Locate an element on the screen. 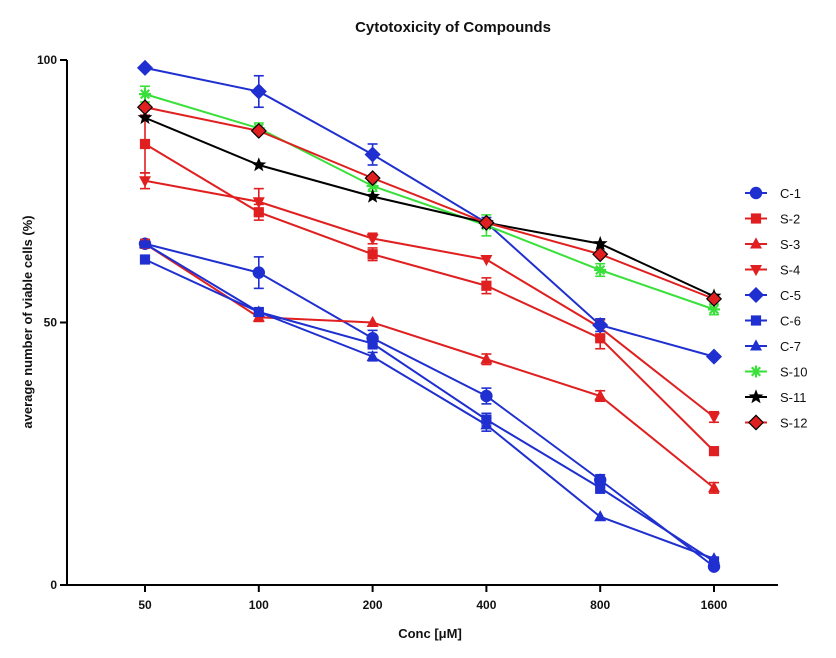 The width and height of the screenshot is (836, 658). legend-label: S-11 is located at coordinates (793, 397).